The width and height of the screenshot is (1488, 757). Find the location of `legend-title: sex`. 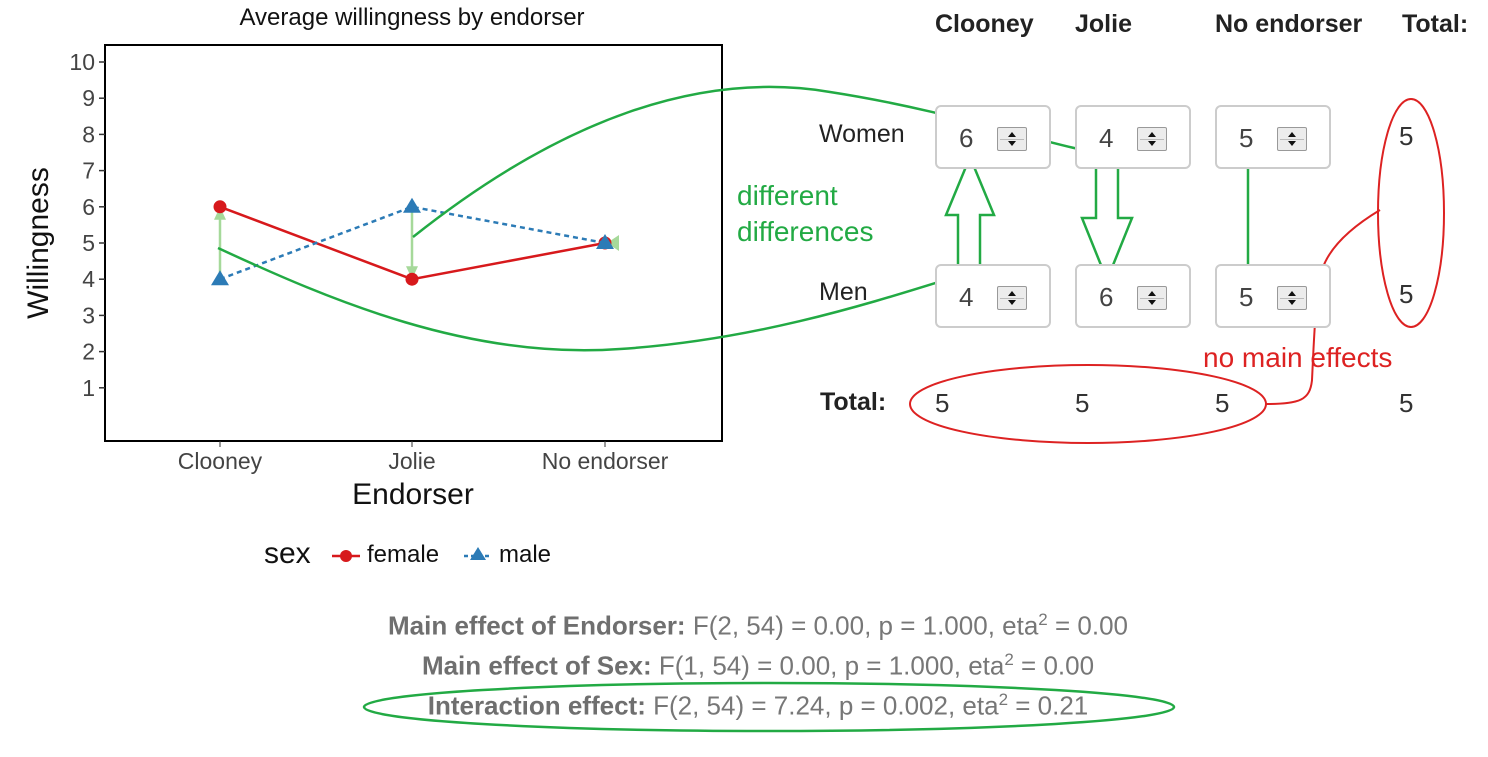

legend-title: sex is located at coordinates (287, 553).